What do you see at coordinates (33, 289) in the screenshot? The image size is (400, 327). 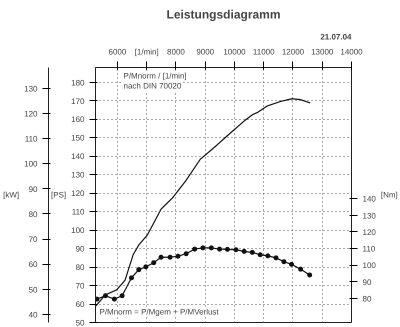 I see `y3-tick-label: 50` at bounding box center [33, 289].